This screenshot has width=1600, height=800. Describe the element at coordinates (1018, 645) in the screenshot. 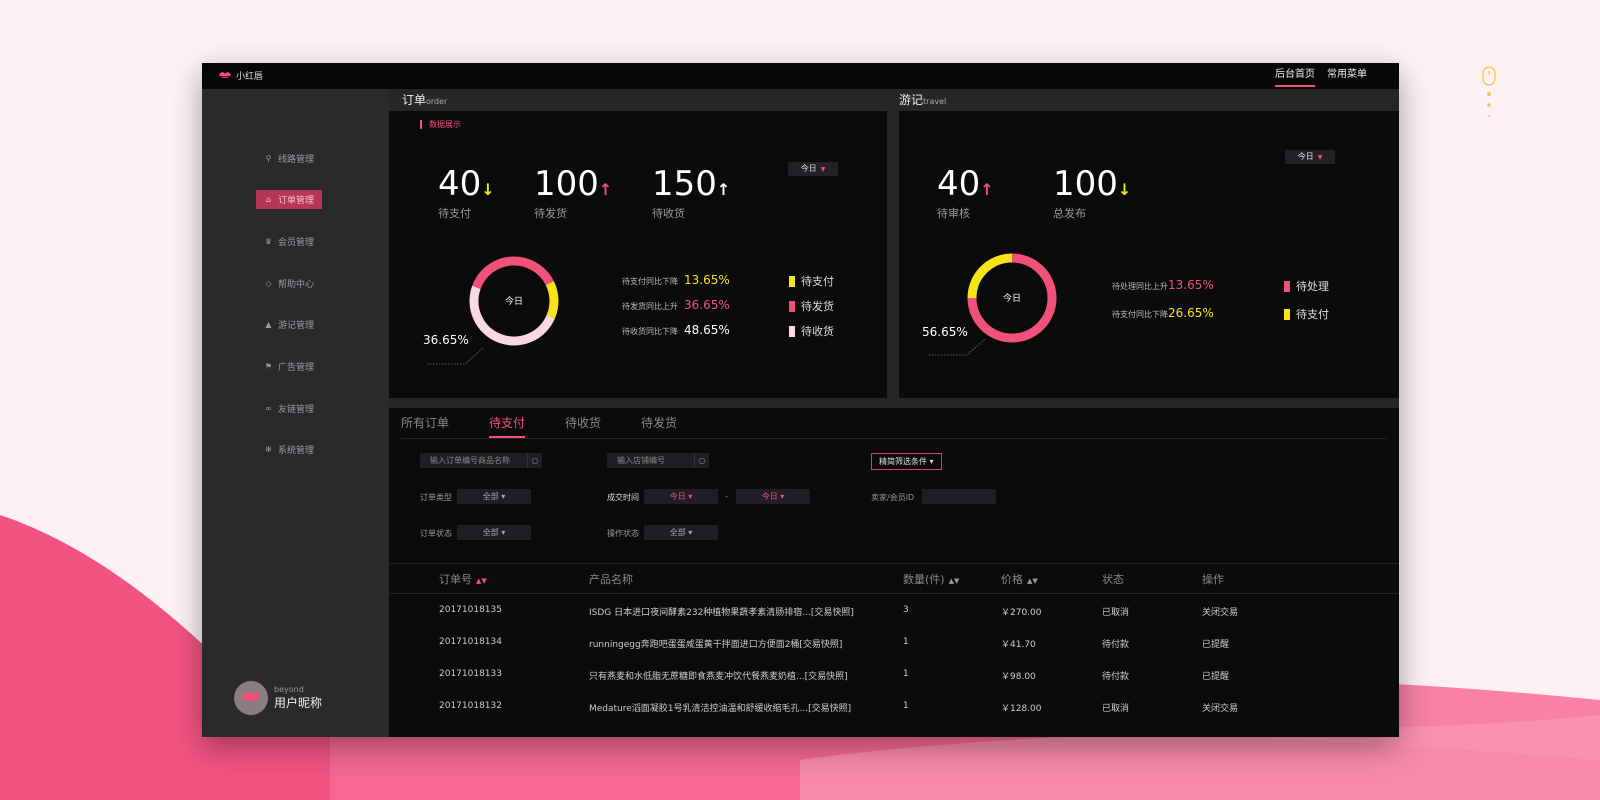

I see `cell-price: ￥41.70` at that location.